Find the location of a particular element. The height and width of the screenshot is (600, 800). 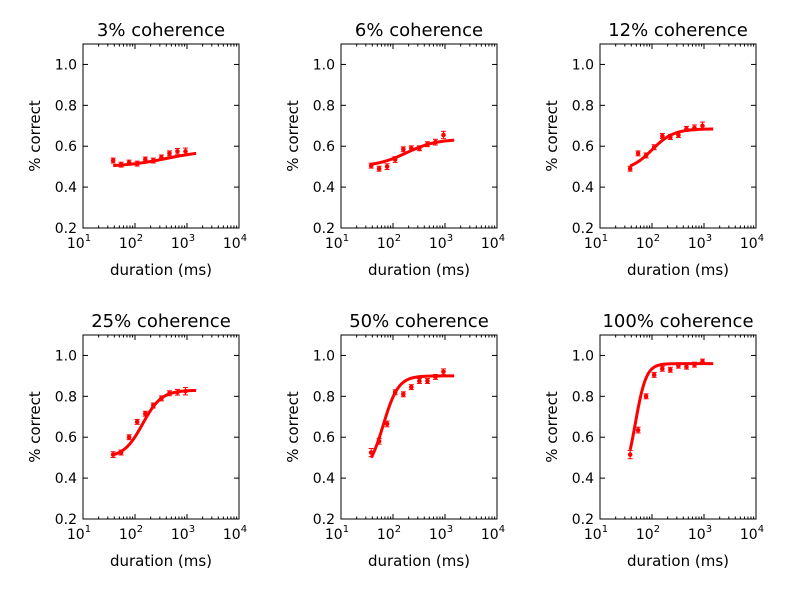

chart-title: 50% coherence is located at coordinates (419, 321).